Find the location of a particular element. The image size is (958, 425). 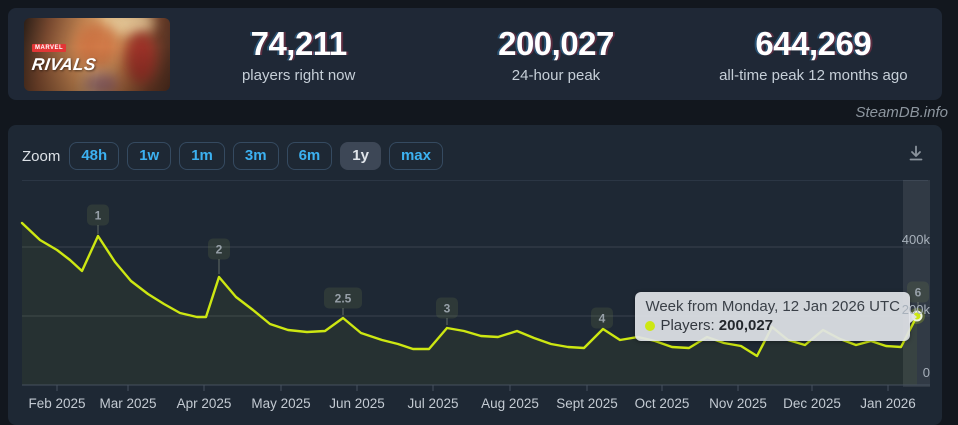

game-logo-title: RIVALS is located at coordinates (64, 64).